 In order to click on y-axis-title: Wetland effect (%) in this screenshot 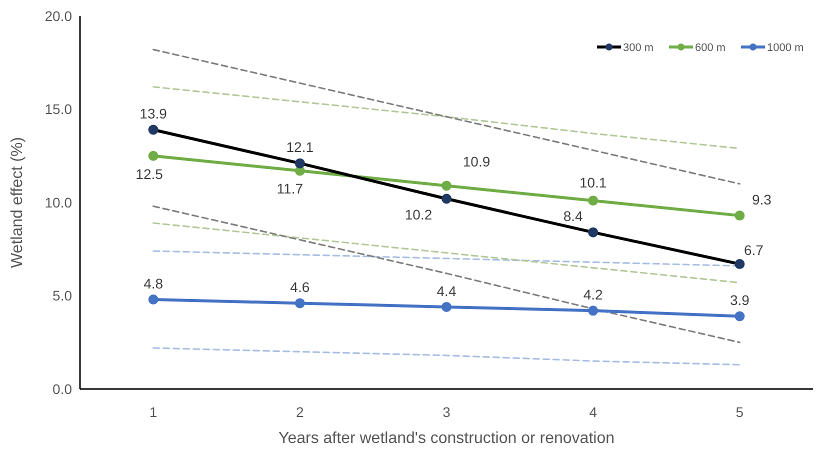, I will do `click(17, 202)`.